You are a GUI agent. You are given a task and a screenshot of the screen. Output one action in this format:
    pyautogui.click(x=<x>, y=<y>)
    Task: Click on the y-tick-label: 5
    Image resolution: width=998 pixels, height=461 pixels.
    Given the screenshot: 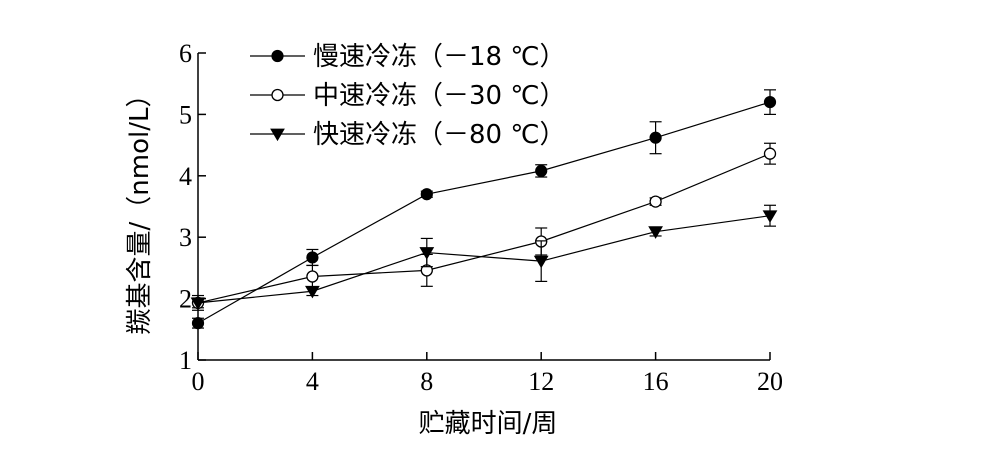 What is the action you would take?
    pyautogui.click(x=185, y=114)
    